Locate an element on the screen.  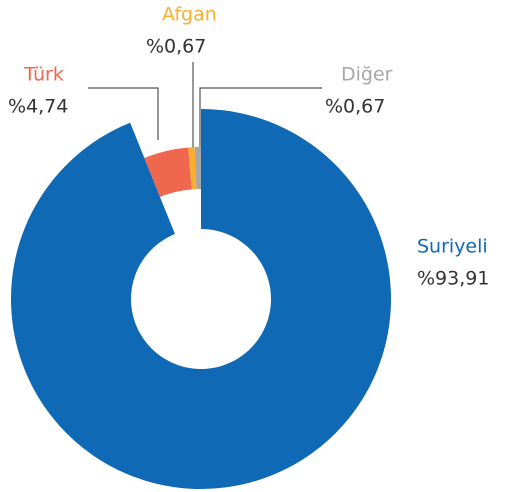
slice-value-label: %93,91 is located at coordinates (453, 279).